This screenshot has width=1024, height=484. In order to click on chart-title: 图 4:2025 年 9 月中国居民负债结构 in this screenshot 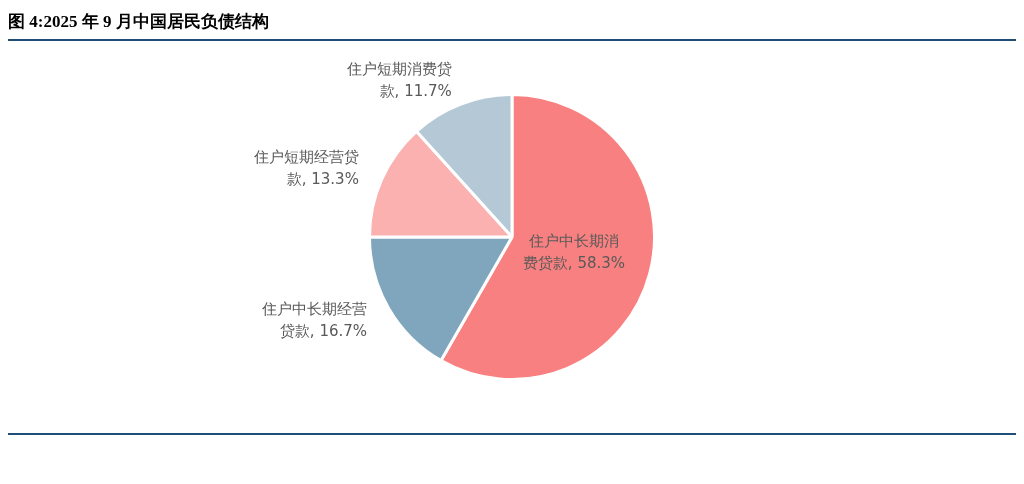, I will do `click(512, 24)`.